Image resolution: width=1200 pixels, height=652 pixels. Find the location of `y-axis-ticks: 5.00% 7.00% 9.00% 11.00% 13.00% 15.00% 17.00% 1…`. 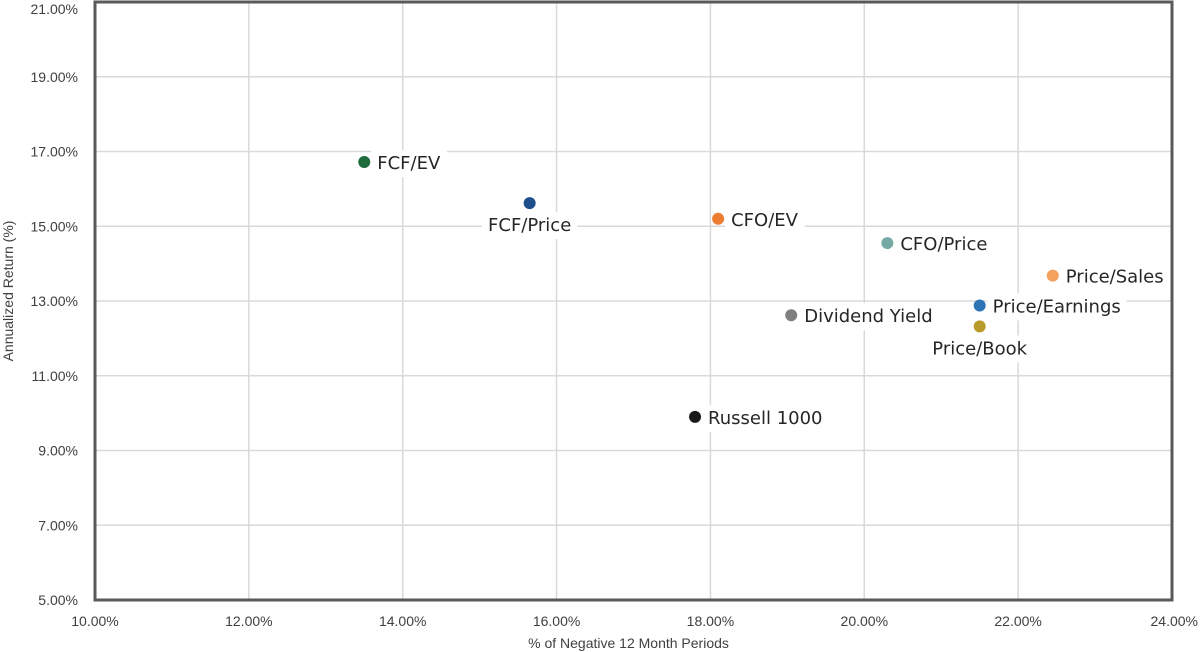

y-axis-ticks: 5.00% 7.00% 9.00% 11.00% 13.00% 15.00% 17.00% 1… is located at coordinates (54, 304).